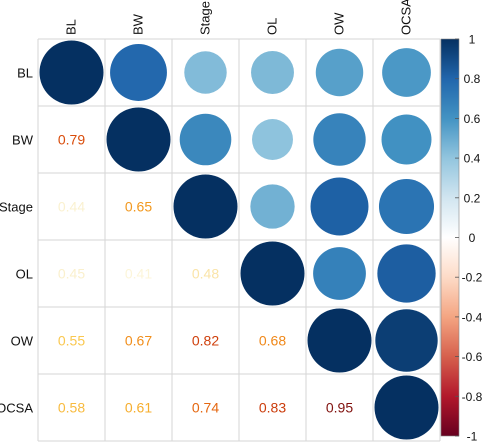  I want to click on legend-tick-label: -1, so click(472, 436).